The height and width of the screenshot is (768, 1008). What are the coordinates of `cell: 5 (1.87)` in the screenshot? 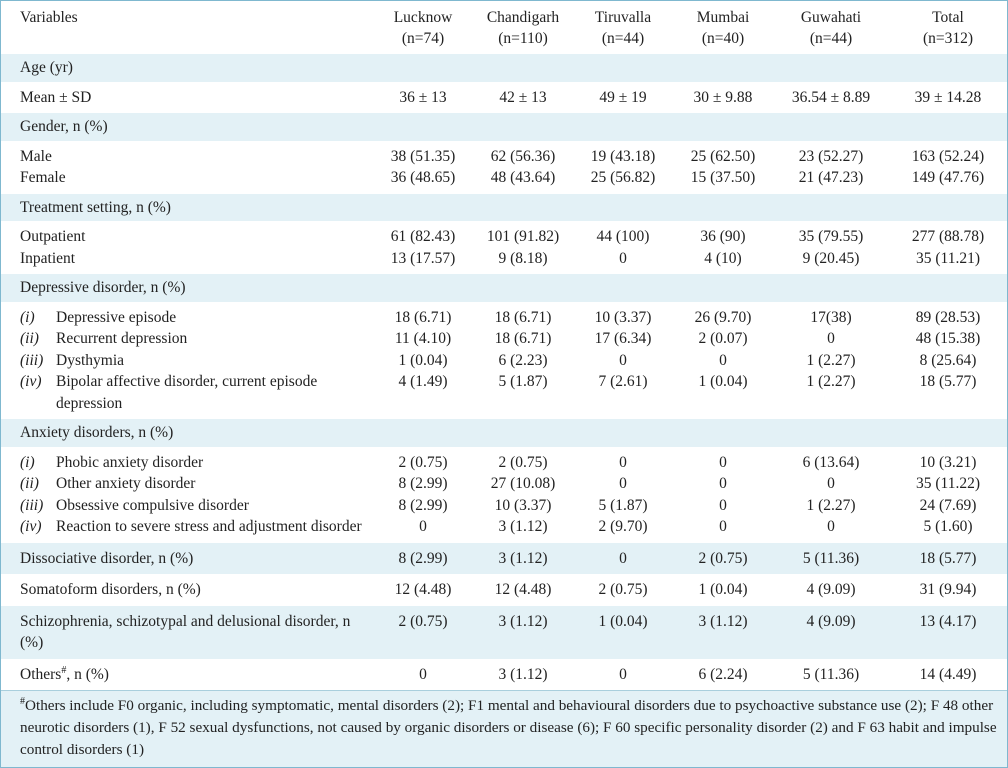 It's located at (623, 505).